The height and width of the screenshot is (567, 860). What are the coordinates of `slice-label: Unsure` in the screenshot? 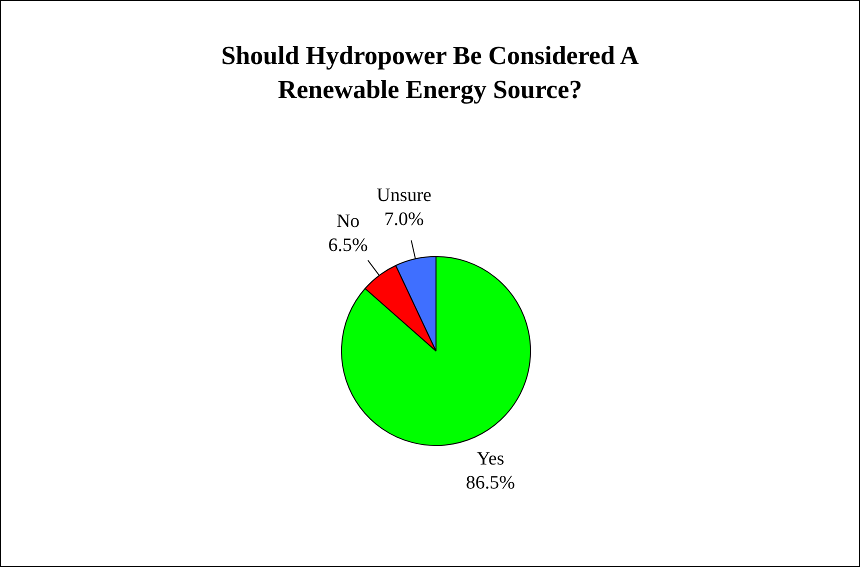 It's located at (404, 195).